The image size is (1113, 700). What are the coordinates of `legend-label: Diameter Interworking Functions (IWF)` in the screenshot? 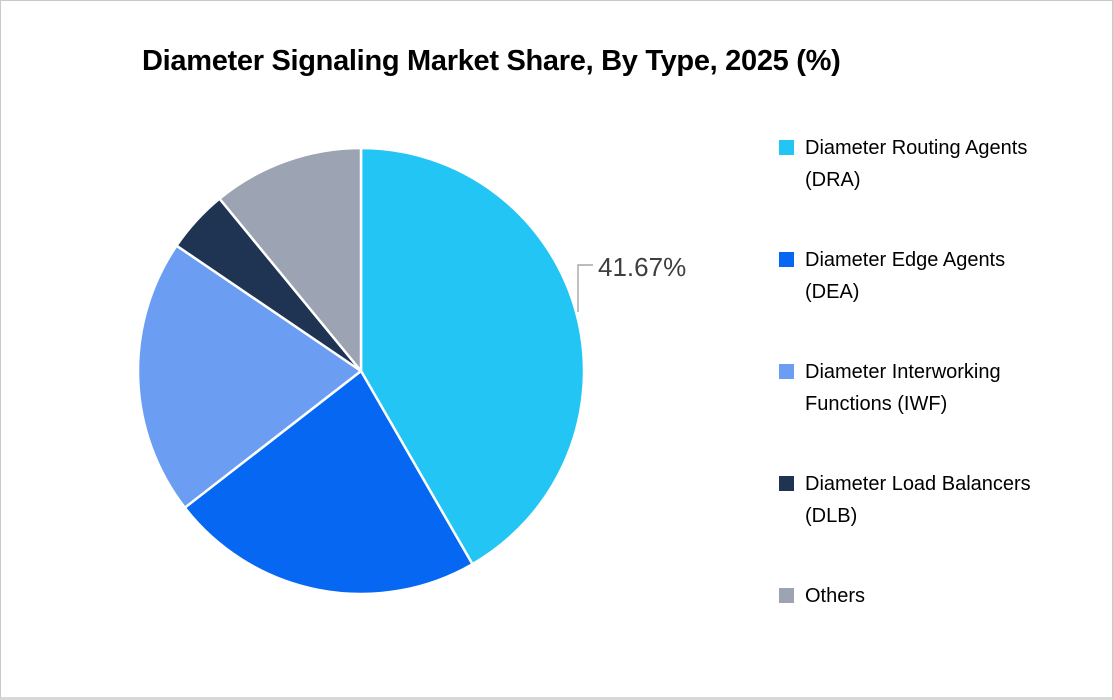 It's located at (903, 388).